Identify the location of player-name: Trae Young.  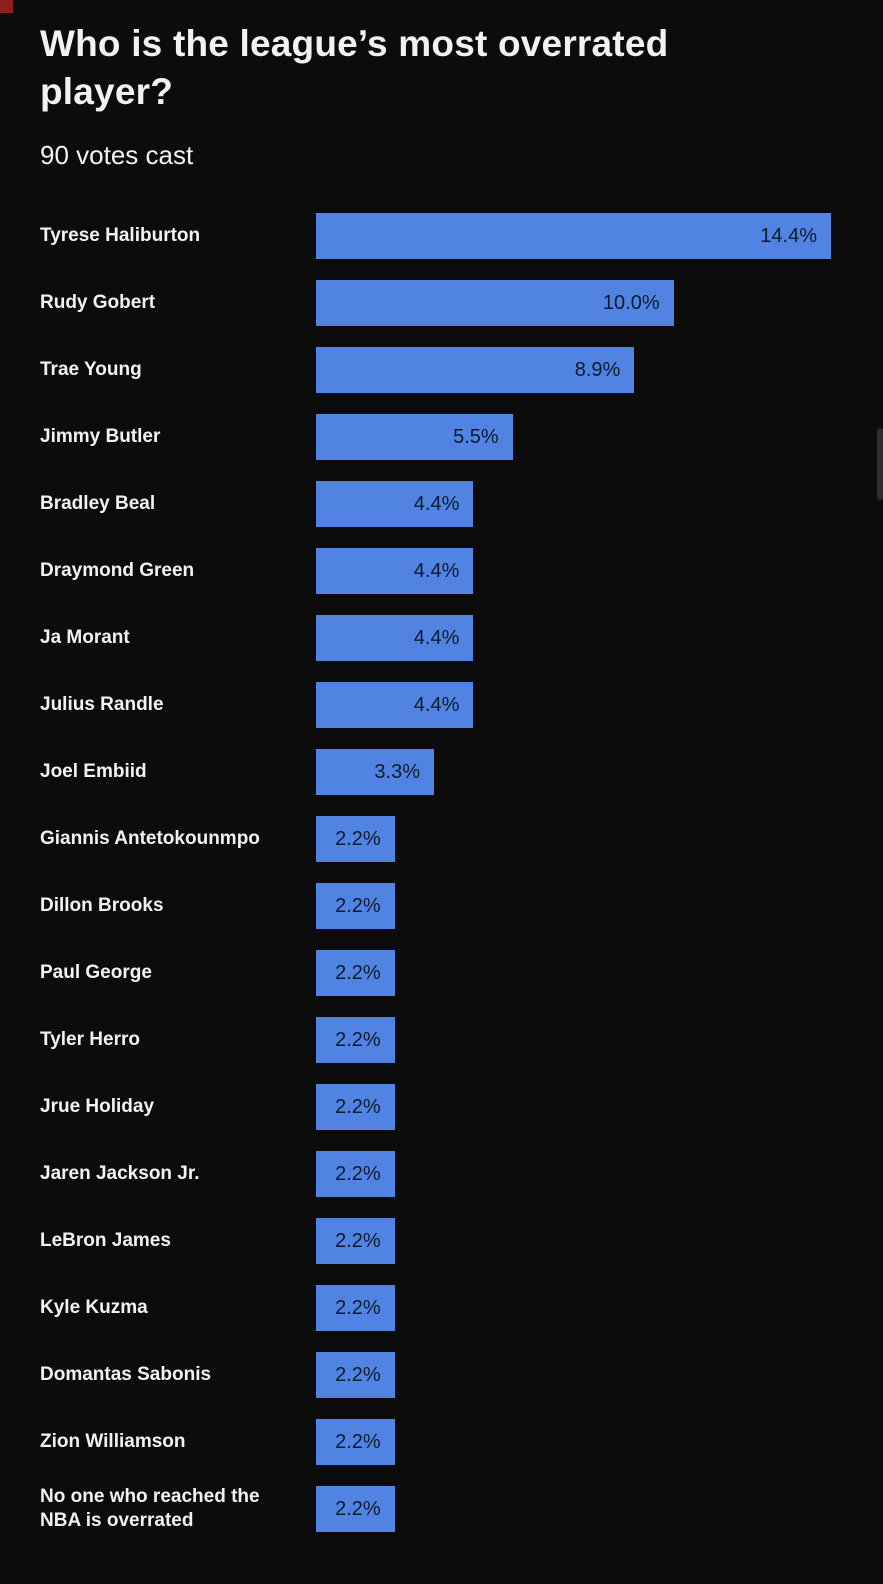
(91, 370).